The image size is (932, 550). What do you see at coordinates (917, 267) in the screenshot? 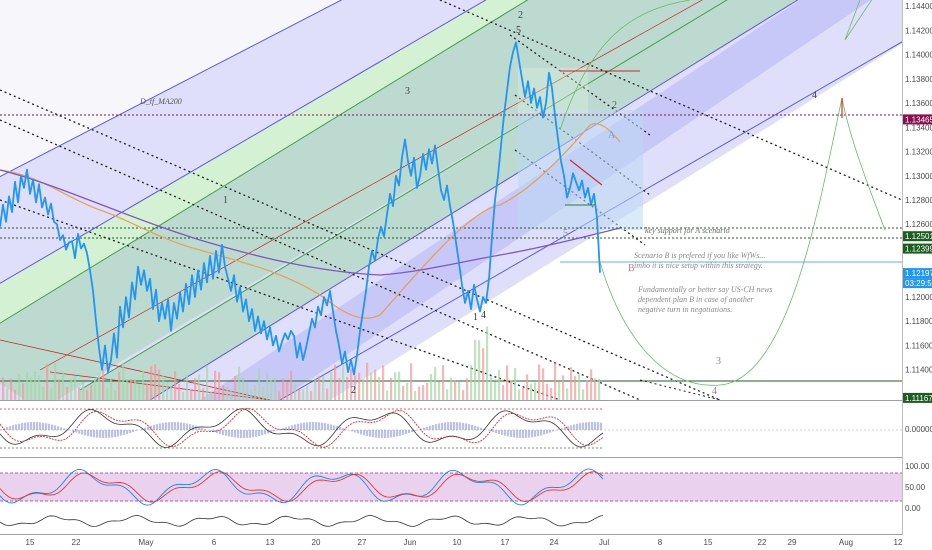
I see `price-axis` at bounding box center [917, 267].